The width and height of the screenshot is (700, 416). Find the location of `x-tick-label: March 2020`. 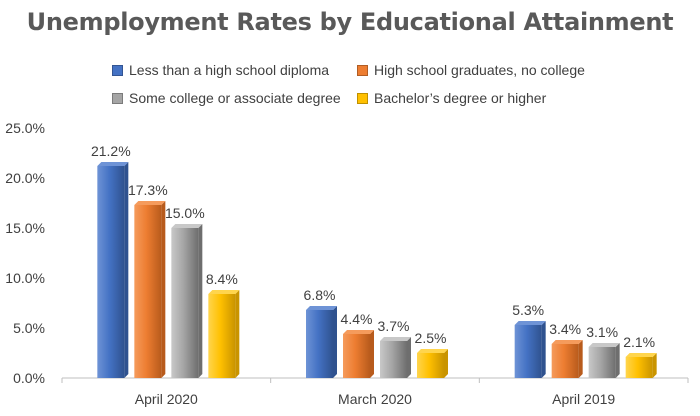

x-tick-label: March 2020 is located at coordinates (375, 399).